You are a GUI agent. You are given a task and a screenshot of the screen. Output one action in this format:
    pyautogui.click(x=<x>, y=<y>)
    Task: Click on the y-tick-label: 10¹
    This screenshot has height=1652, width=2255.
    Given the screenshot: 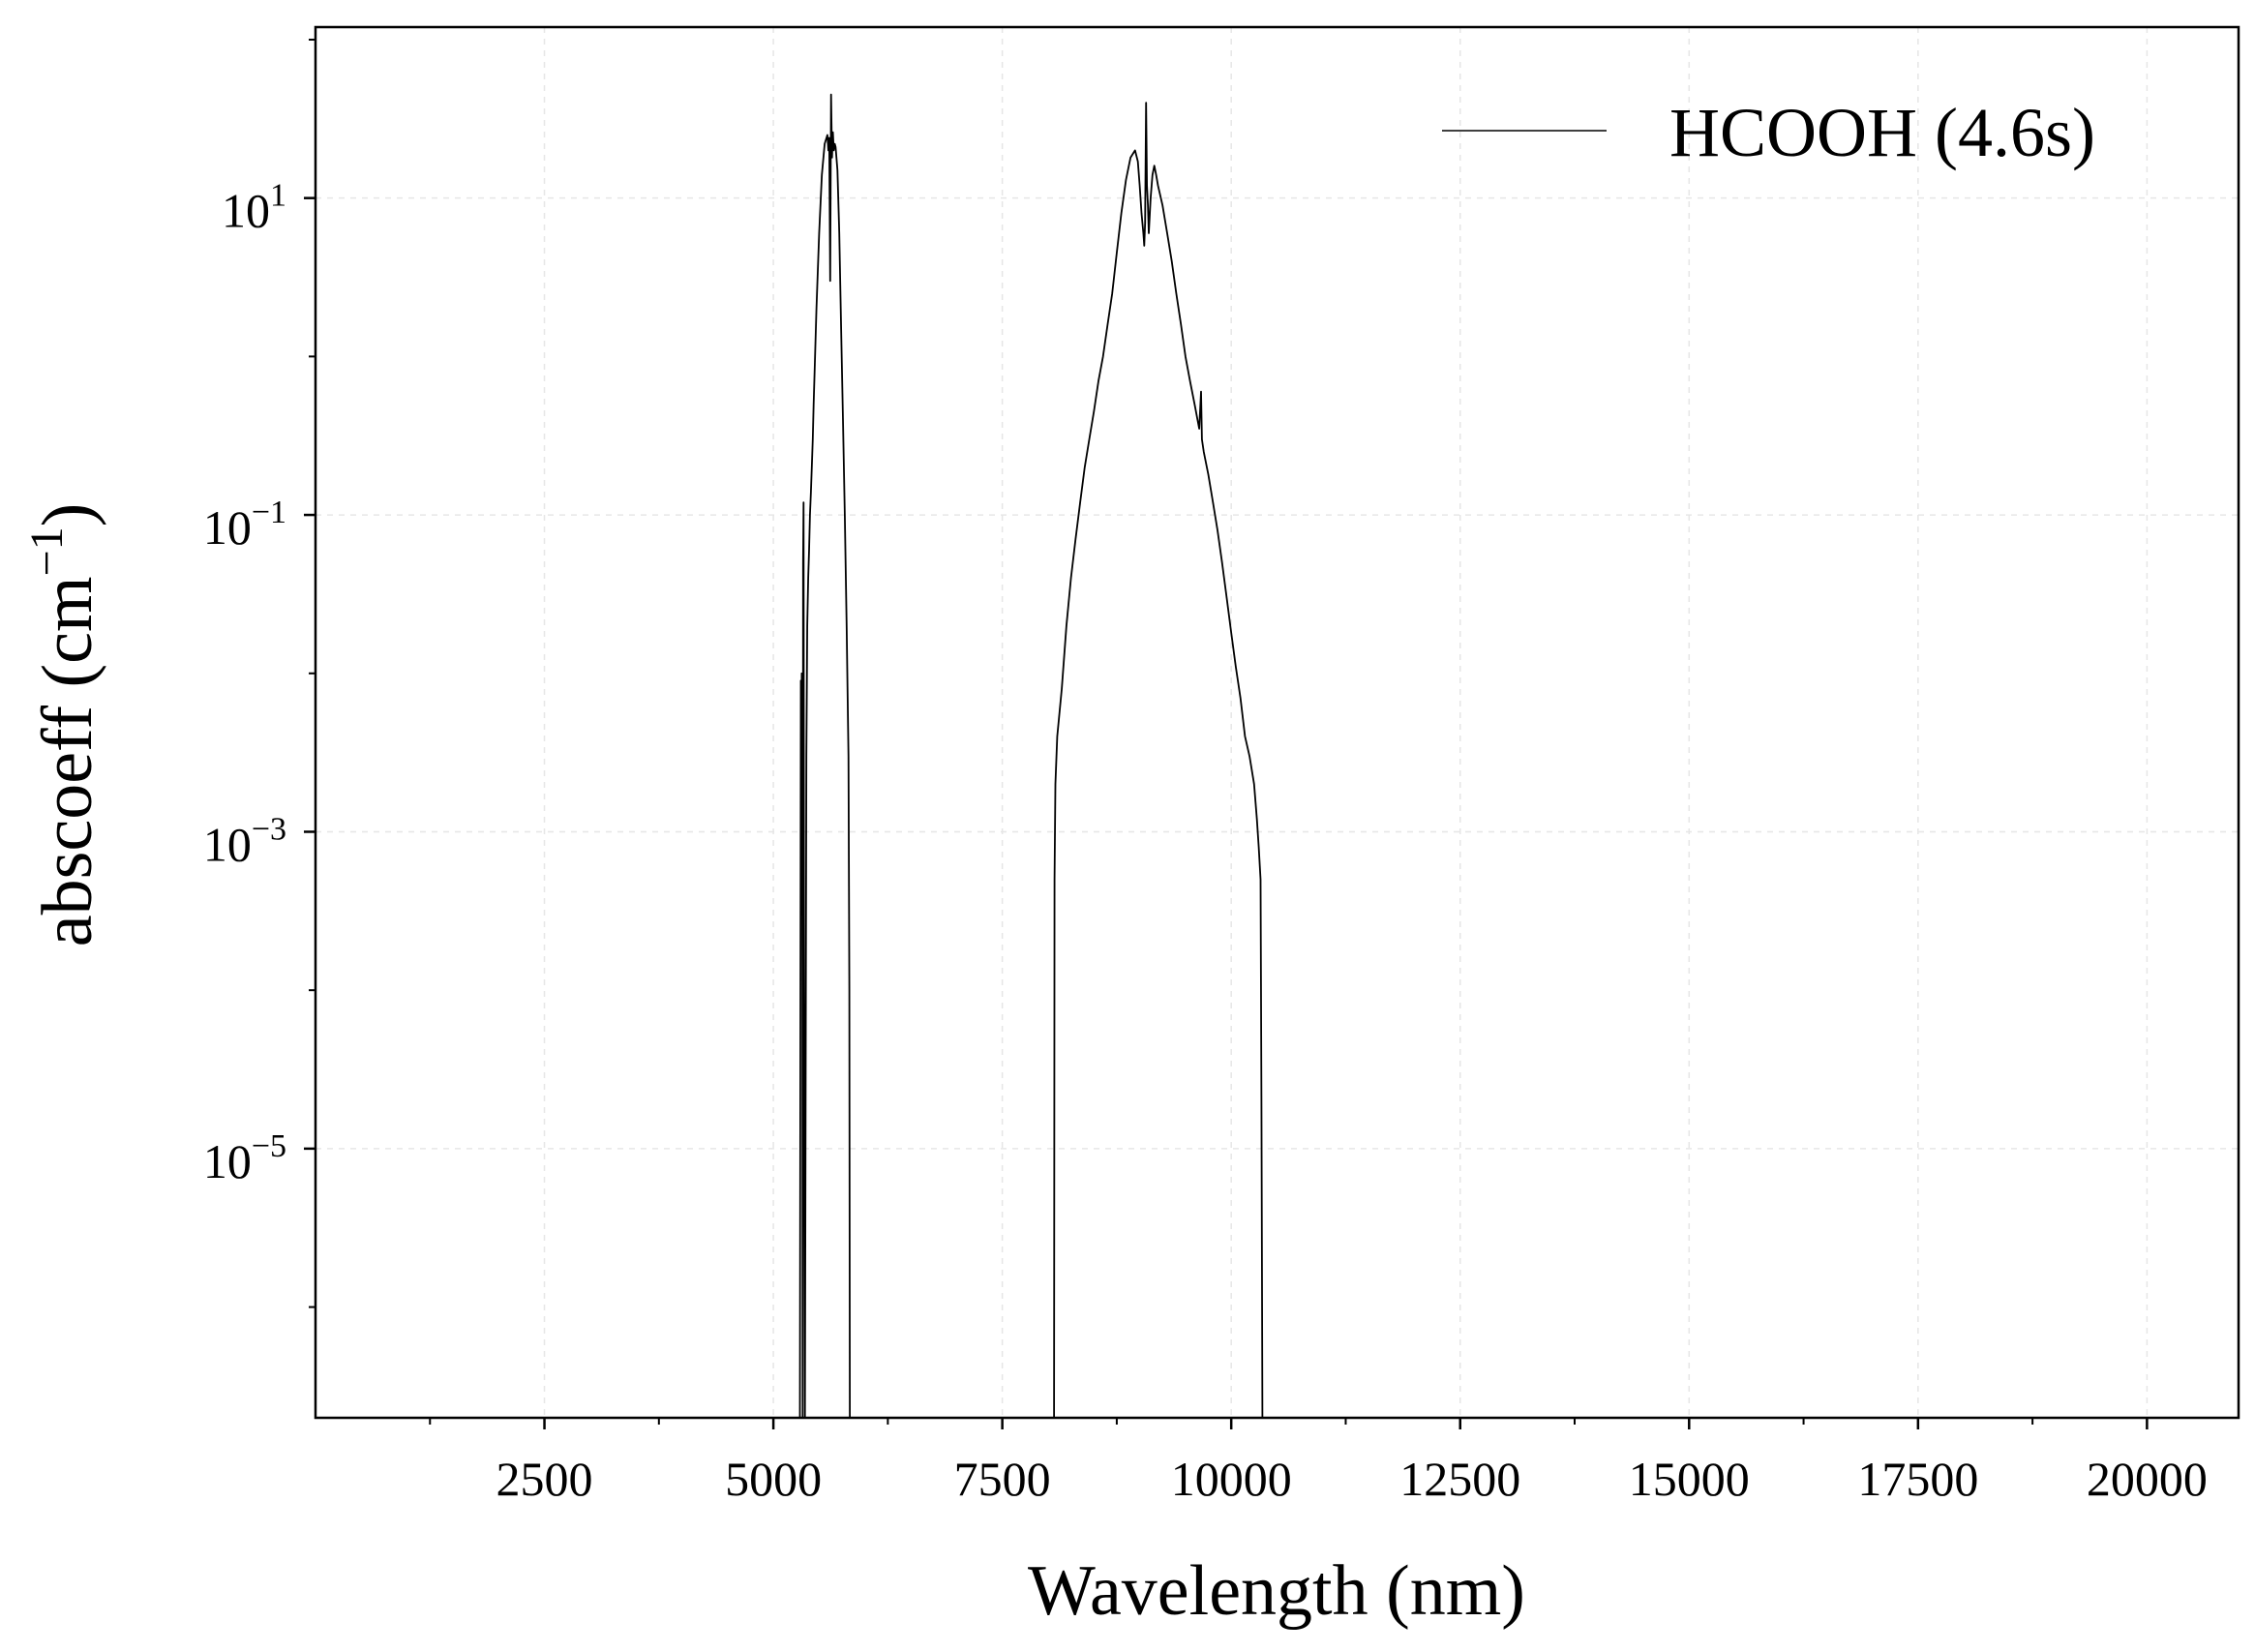 What is the action you would take?
    pyautogui.click(x=254, y=208)
    